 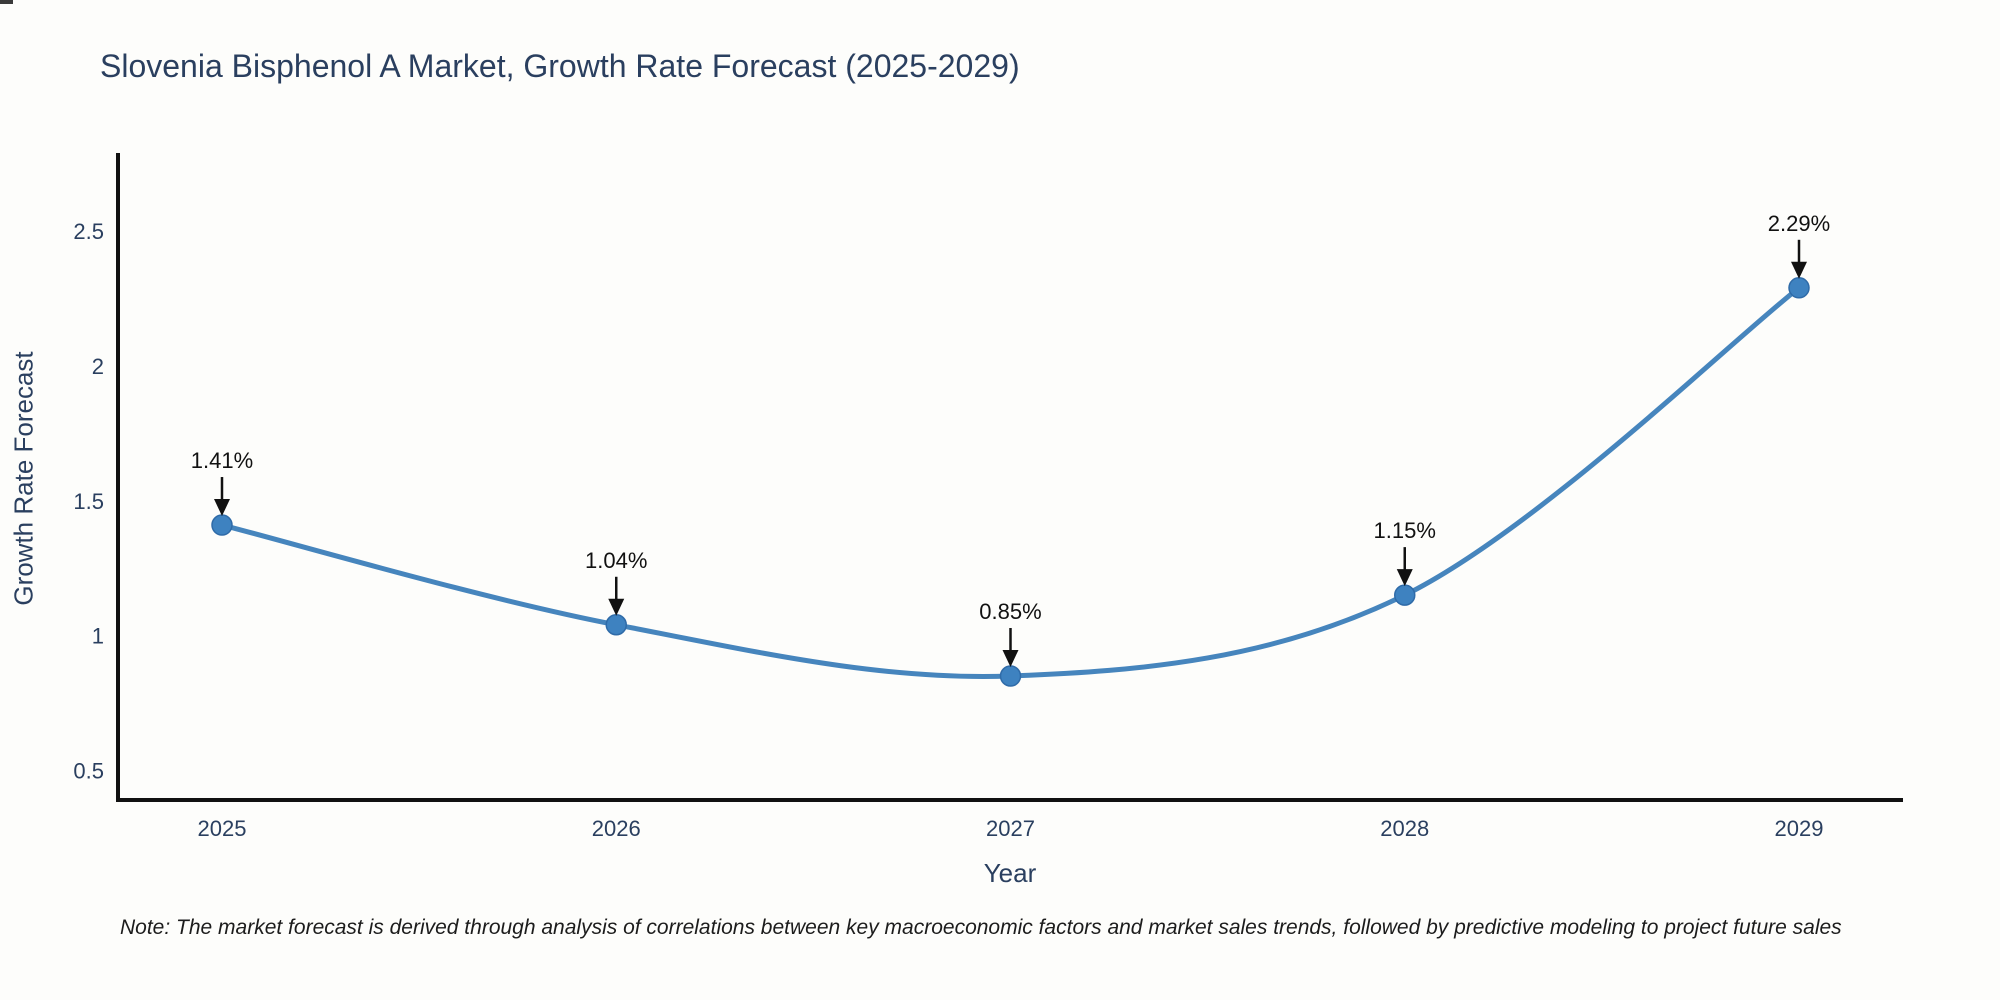 What do you see at coordinates (1010, 873) in the screenshot?
I see `x-axis-title: Year` at bounding box center [1010, 873].